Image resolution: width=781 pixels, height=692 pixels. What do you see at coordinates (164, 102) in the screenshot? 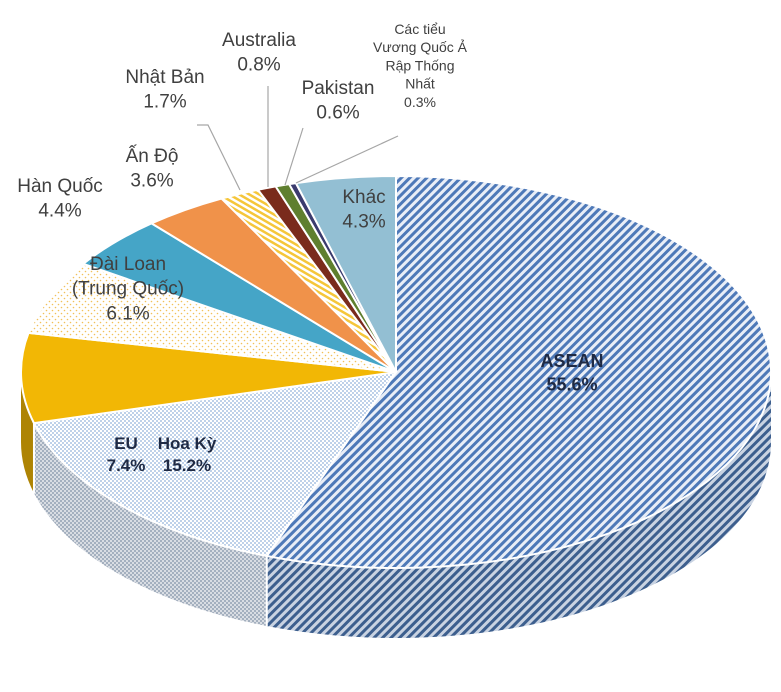
I see `slice-value-label: 1.7%` at bounding box center [164, 102].